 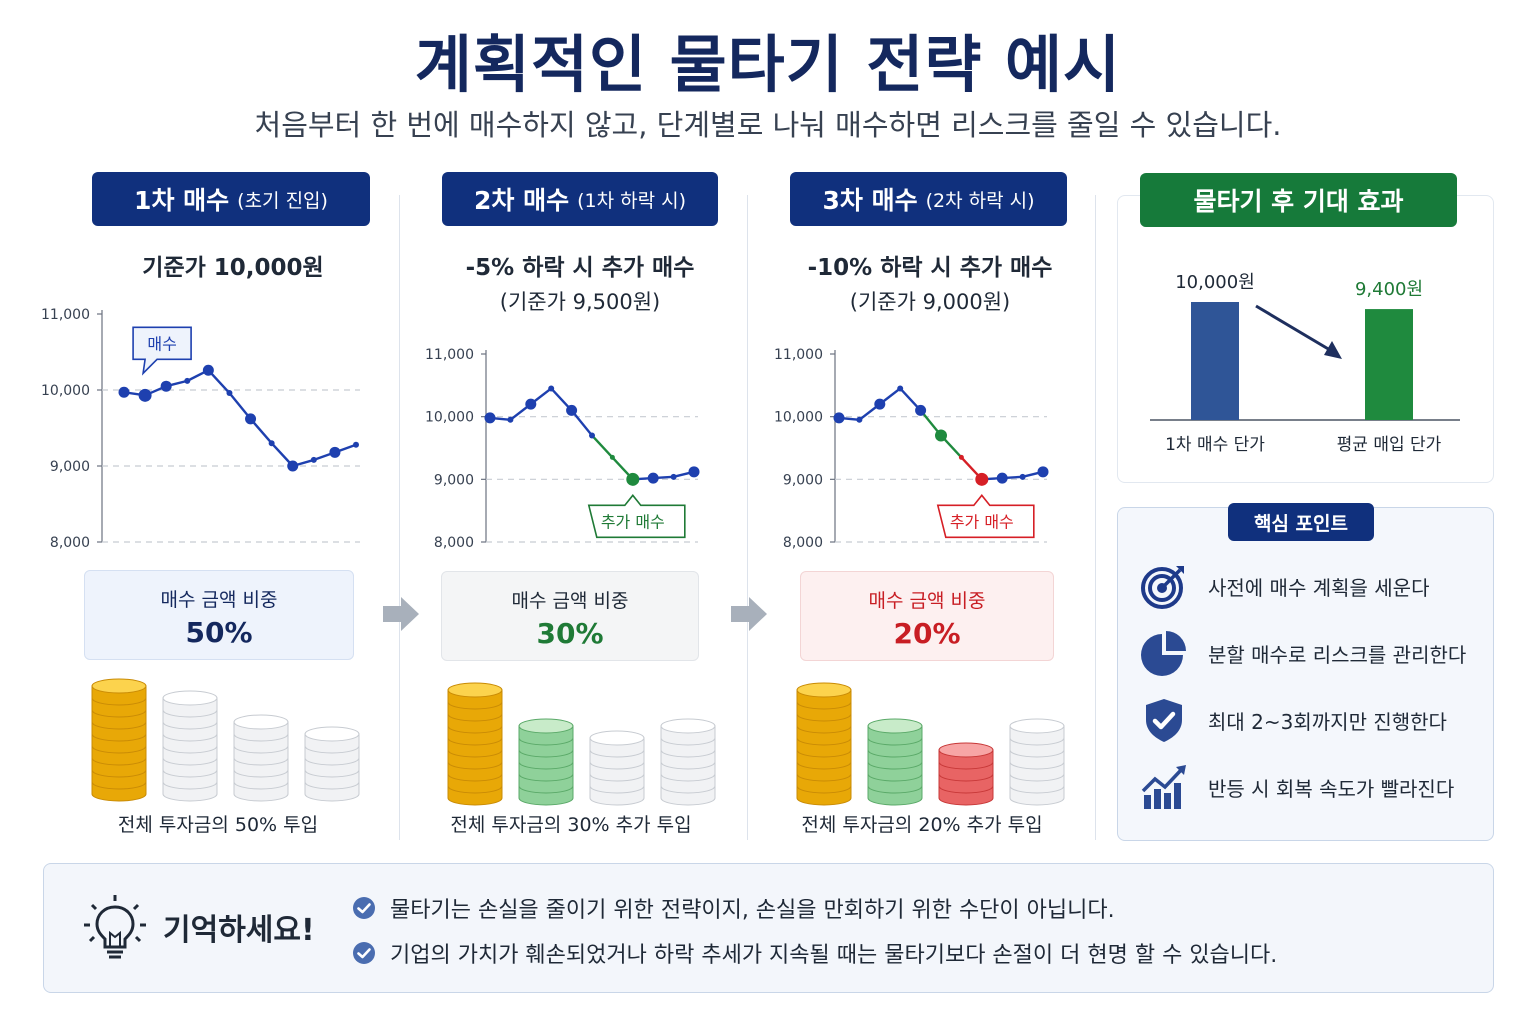 I want to click on buy-callout, so click(x=162, y=351).